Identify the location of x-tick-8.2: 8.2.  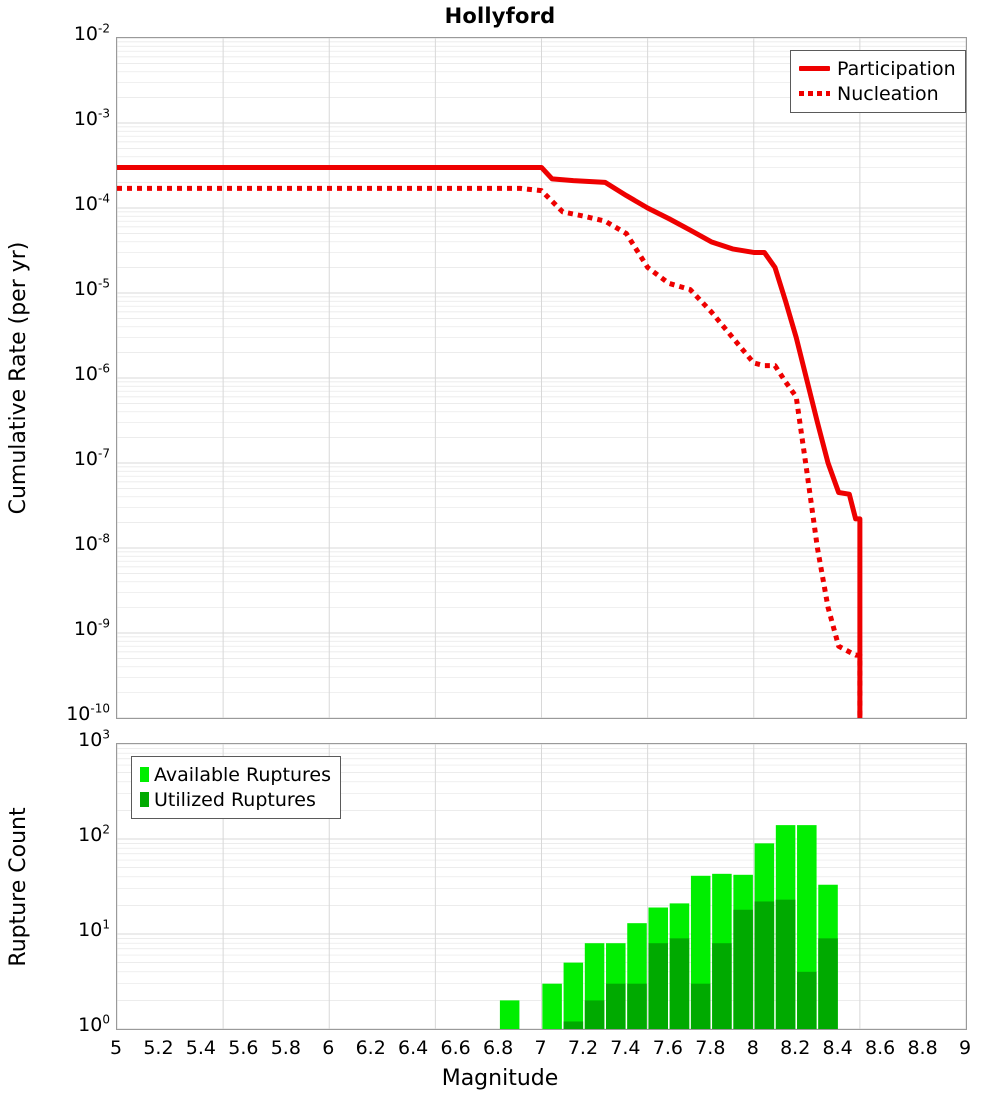
(795, 1048).